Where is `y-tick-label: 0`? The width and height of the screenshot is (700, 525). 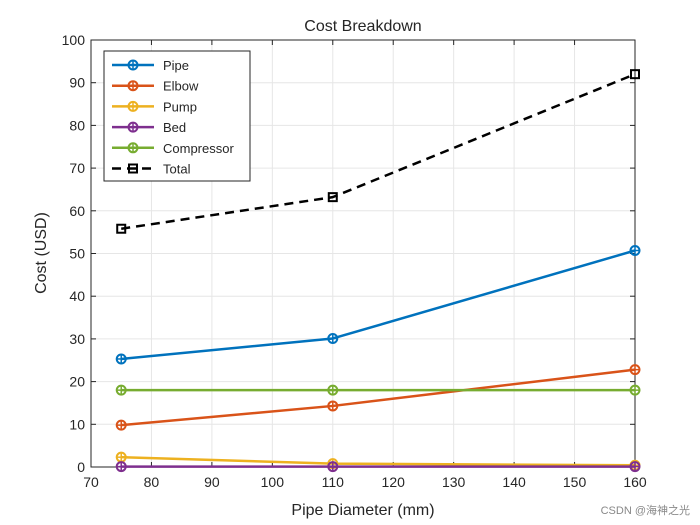
y-tick-label: 0 is located at coordinates (81, 467).